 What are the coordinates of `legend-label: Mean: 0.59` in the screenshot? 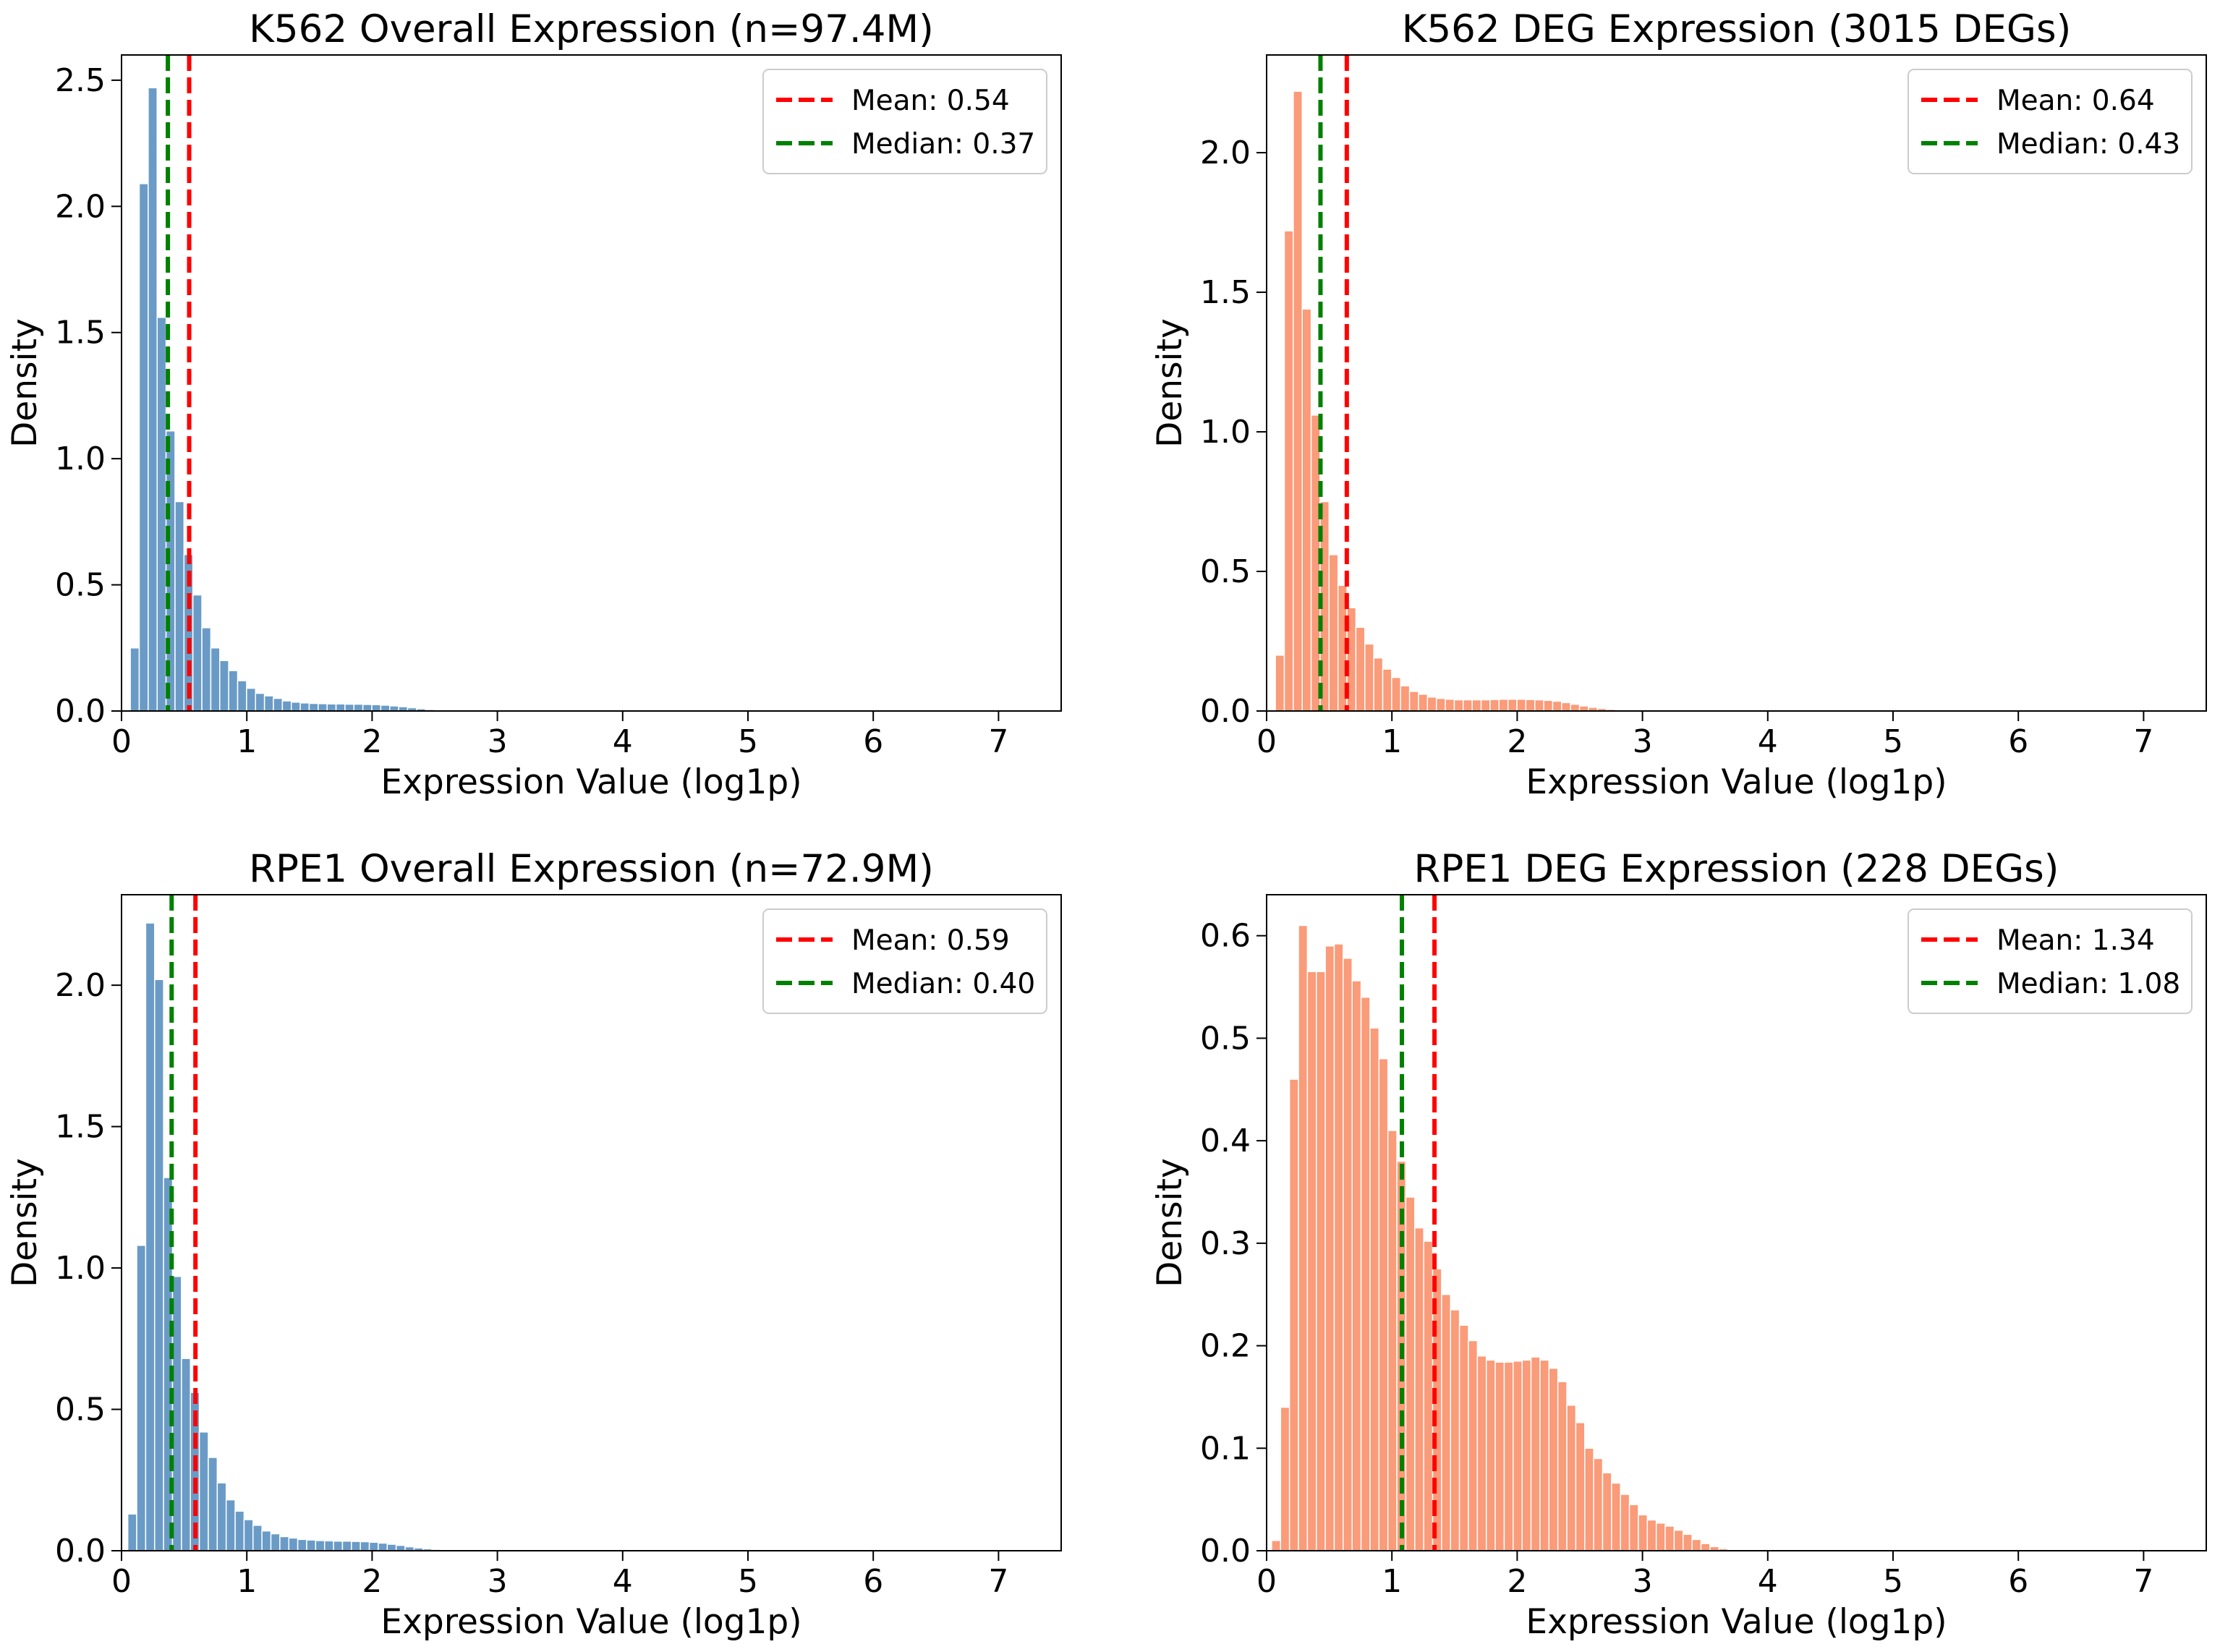 It's located at (931, 940).